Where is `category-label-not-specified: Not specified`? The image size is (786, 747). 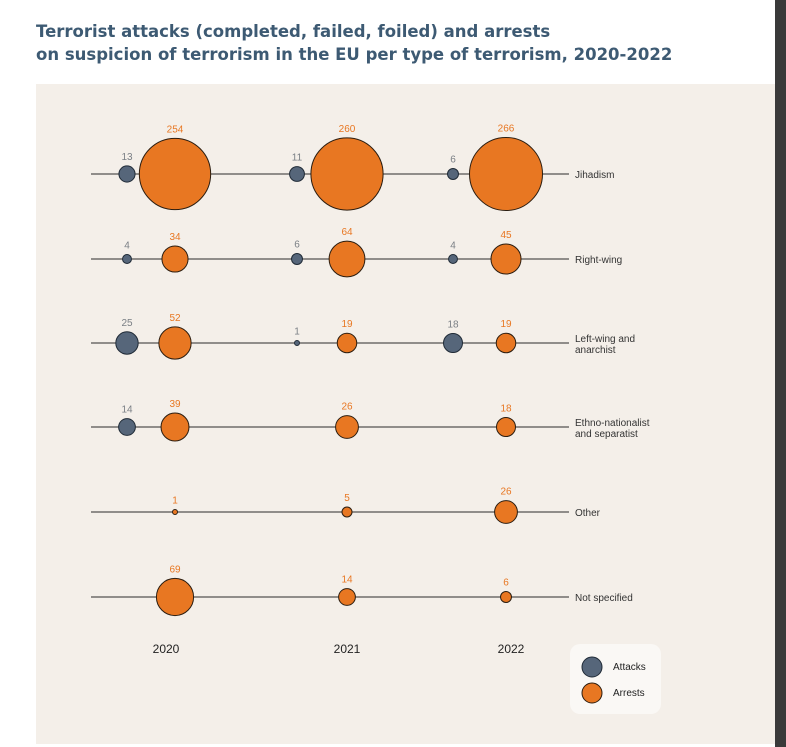
category-label-not-specified: Not specified is located at coordinates (604, 598).